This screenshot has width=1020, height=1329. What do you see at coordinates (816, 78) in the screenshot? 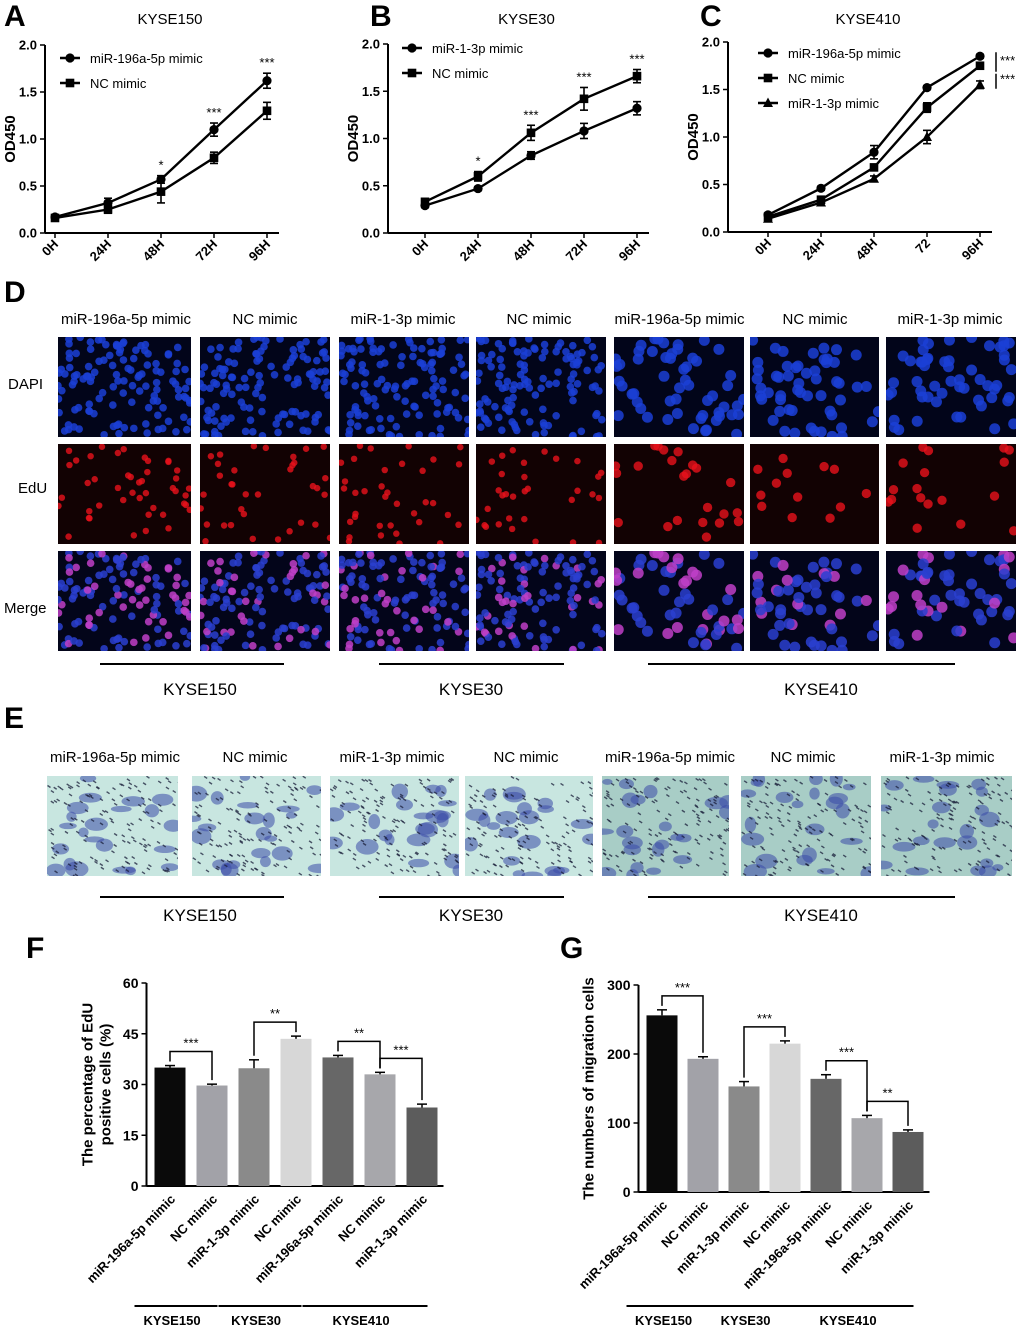
I see `chart-c-legend-label: NC mimic` at bounding box center [816, 78].